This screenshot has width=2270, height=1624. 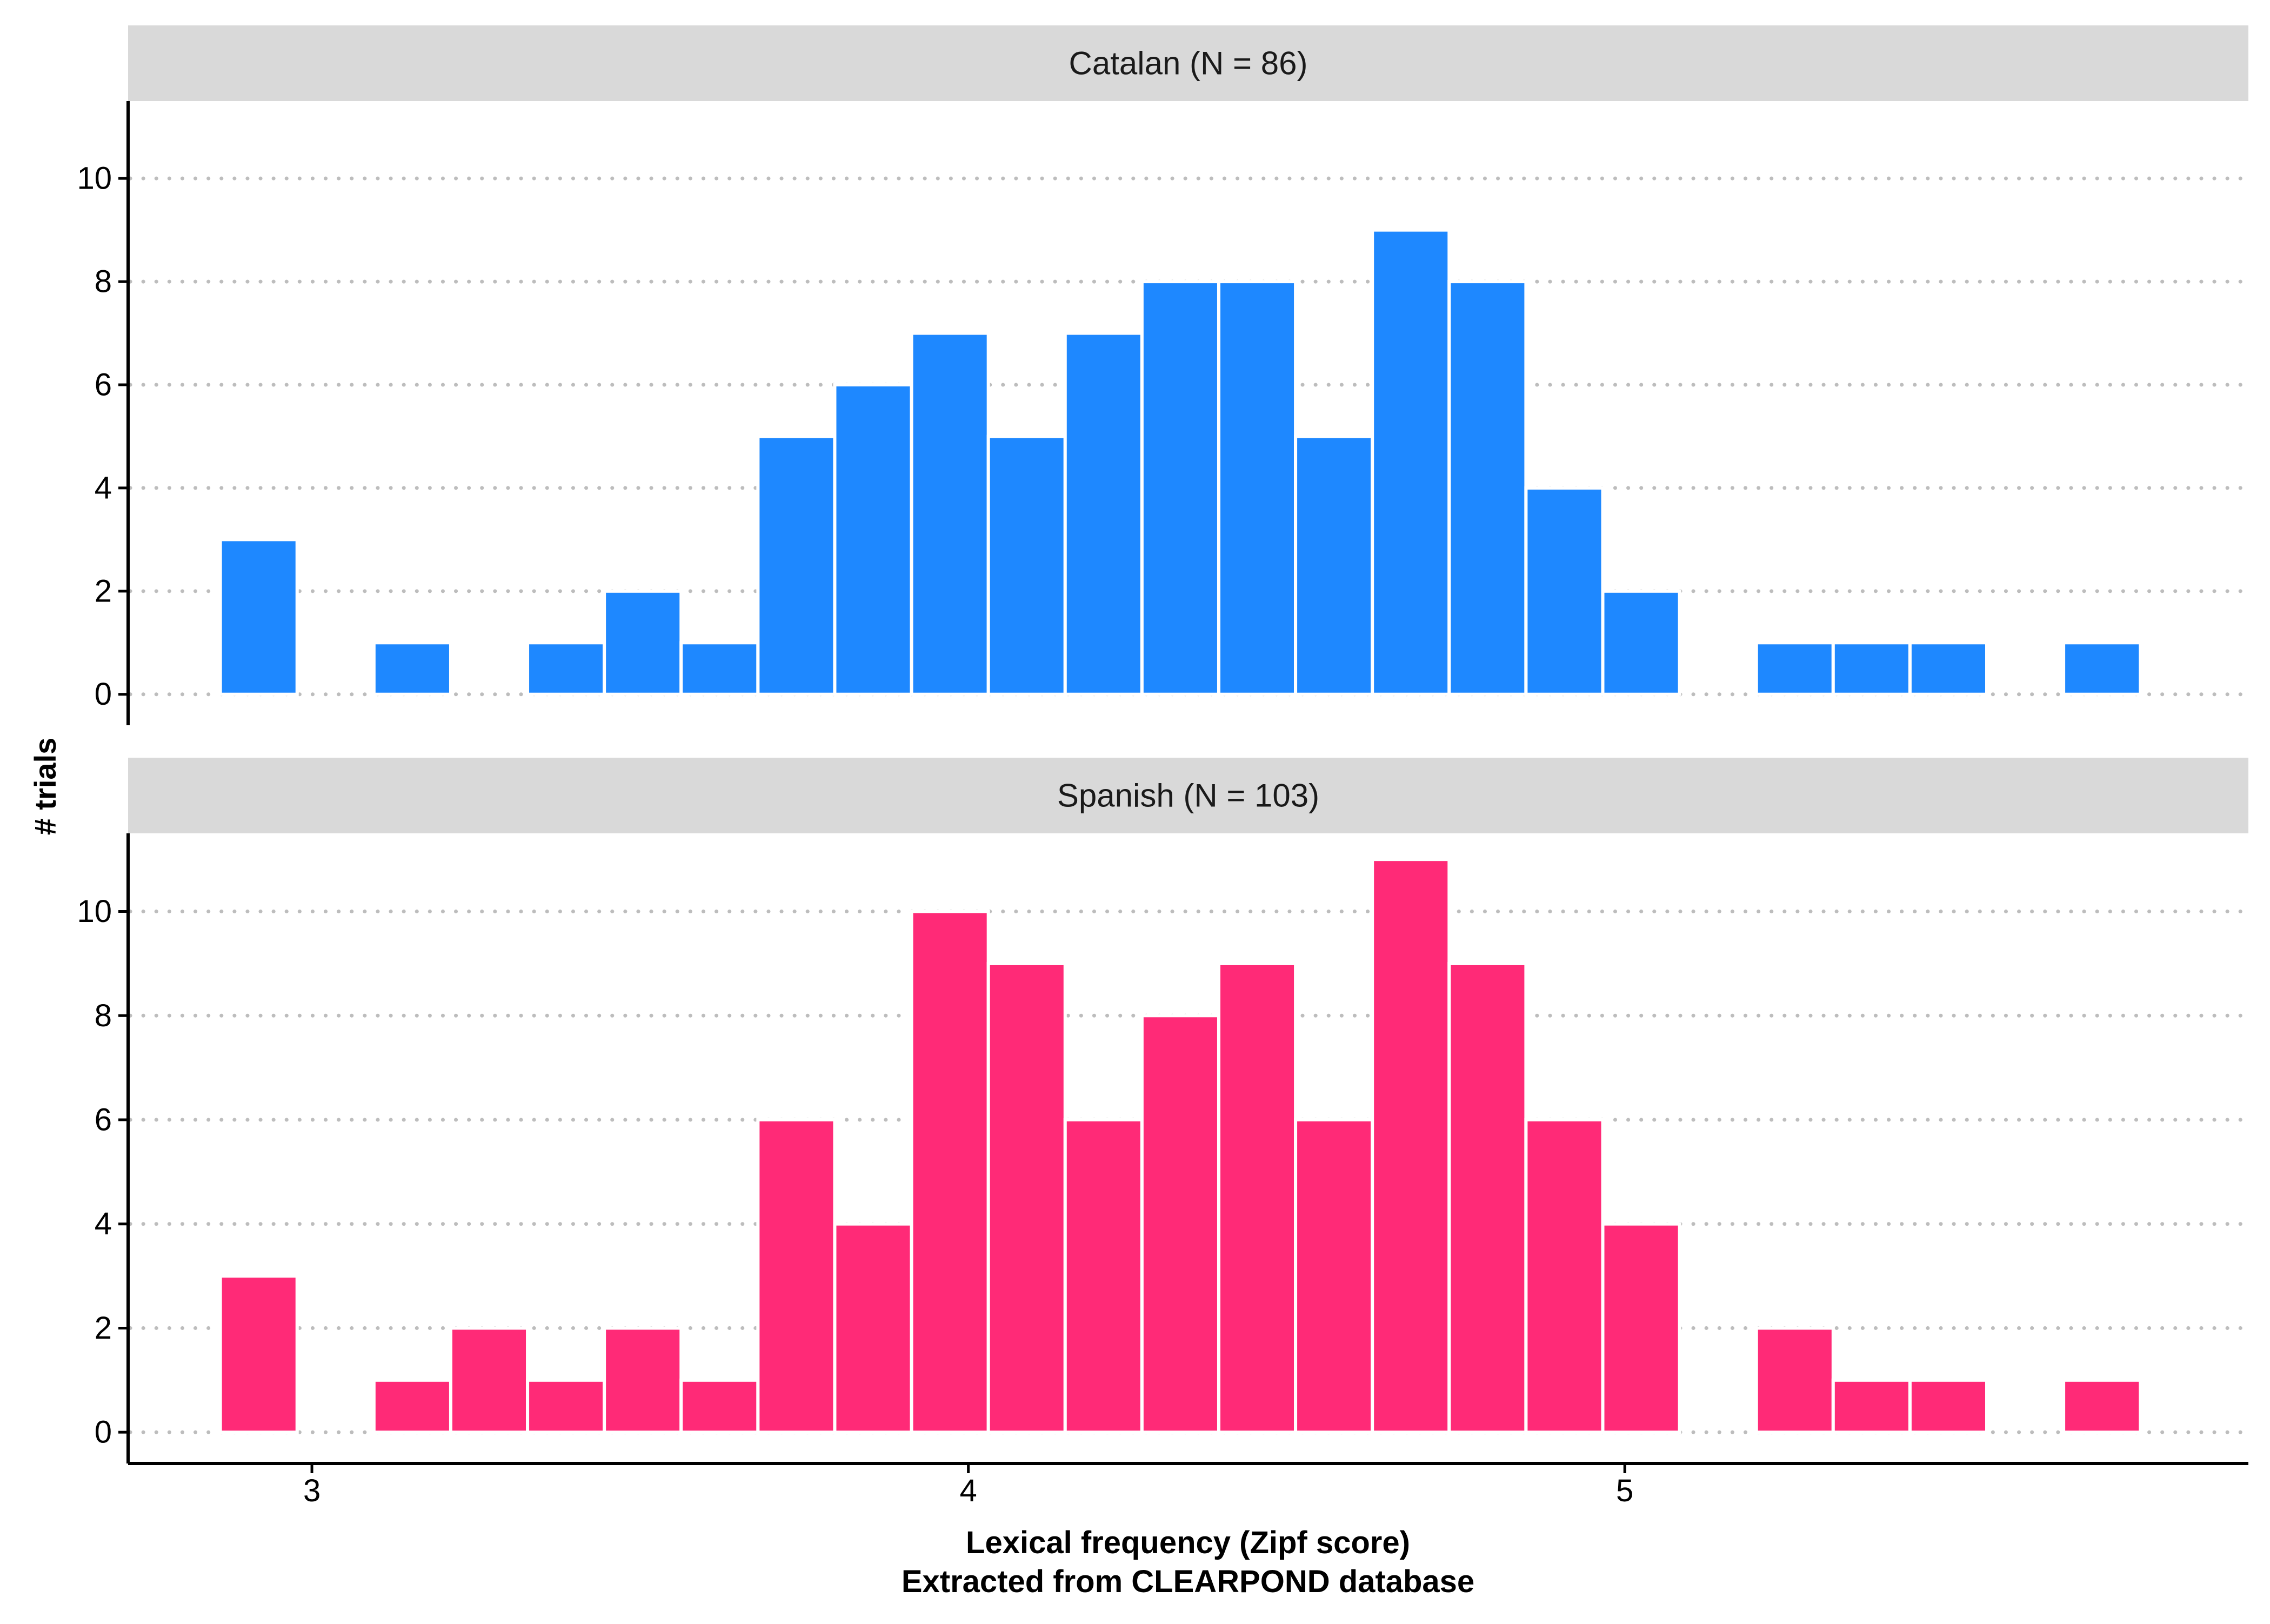 What do you see at coordinates (1624, 1490) in the screenshot?
I see `x-tick-label: 5` at bounding box center [1624, 1490].